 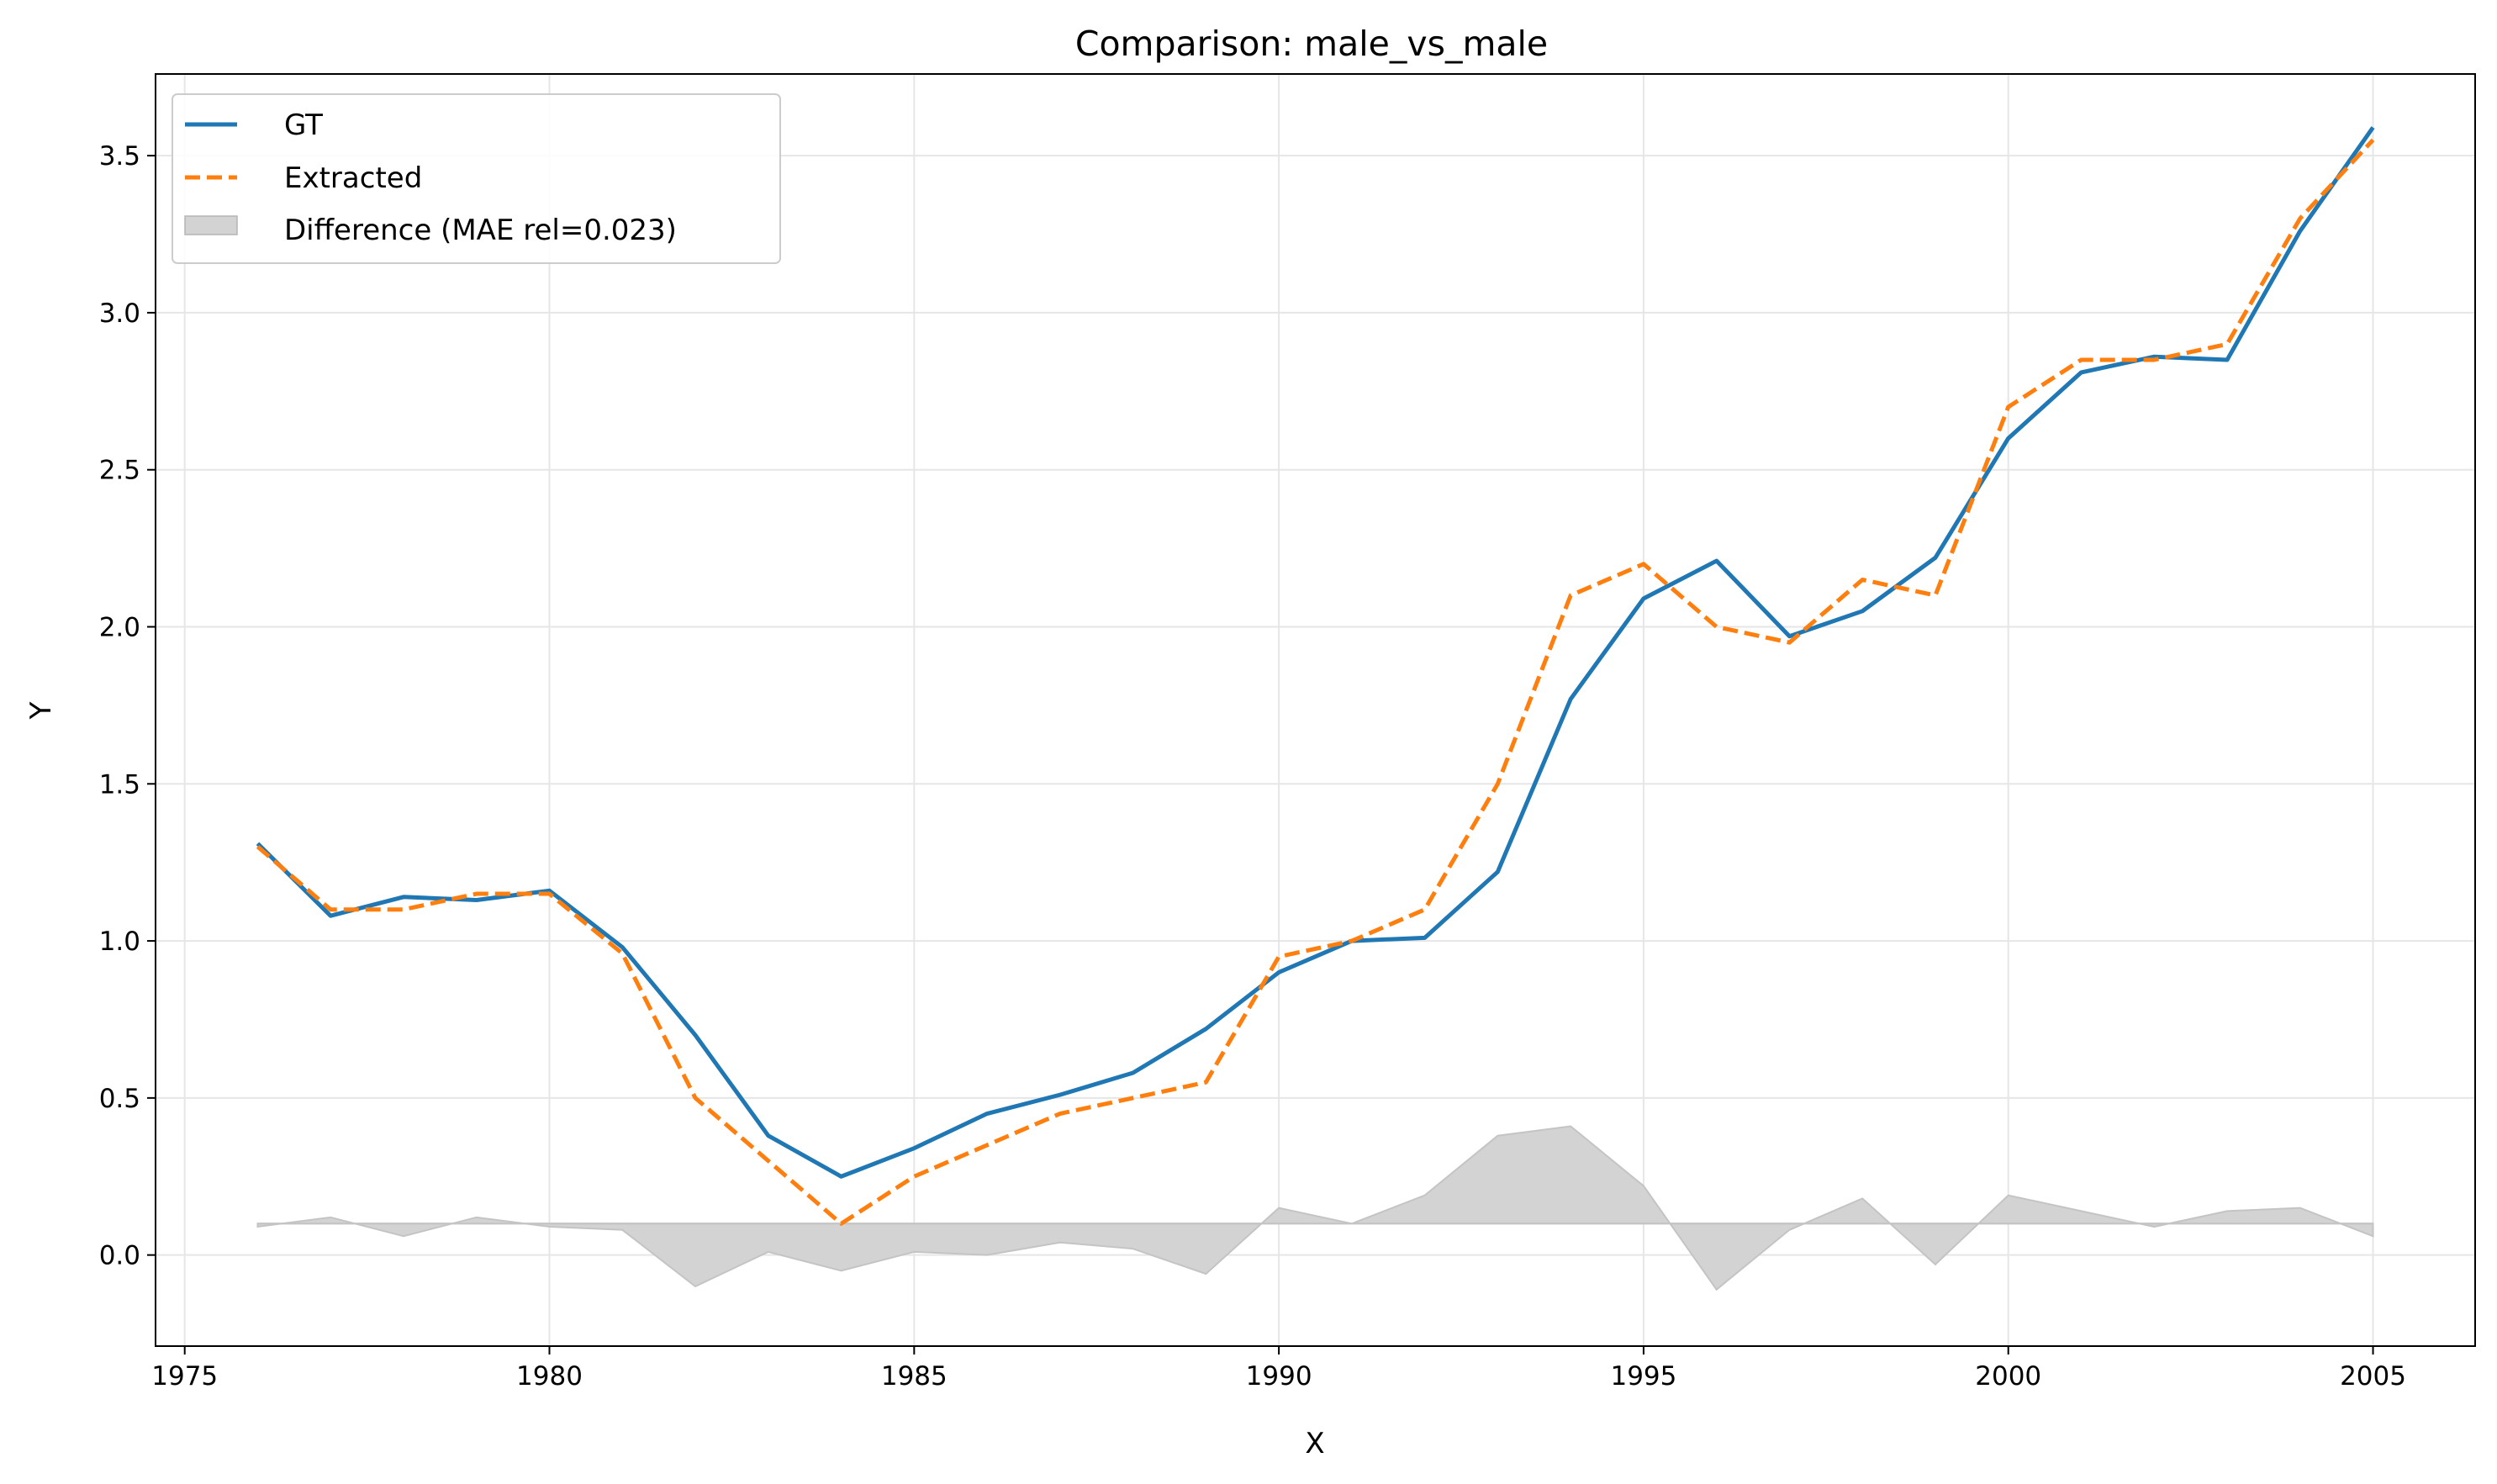 What do you see at coordinates (119, 784) in the screenshot?
I see `y-tick-label: 1.5` at bounding box center [119, 784].